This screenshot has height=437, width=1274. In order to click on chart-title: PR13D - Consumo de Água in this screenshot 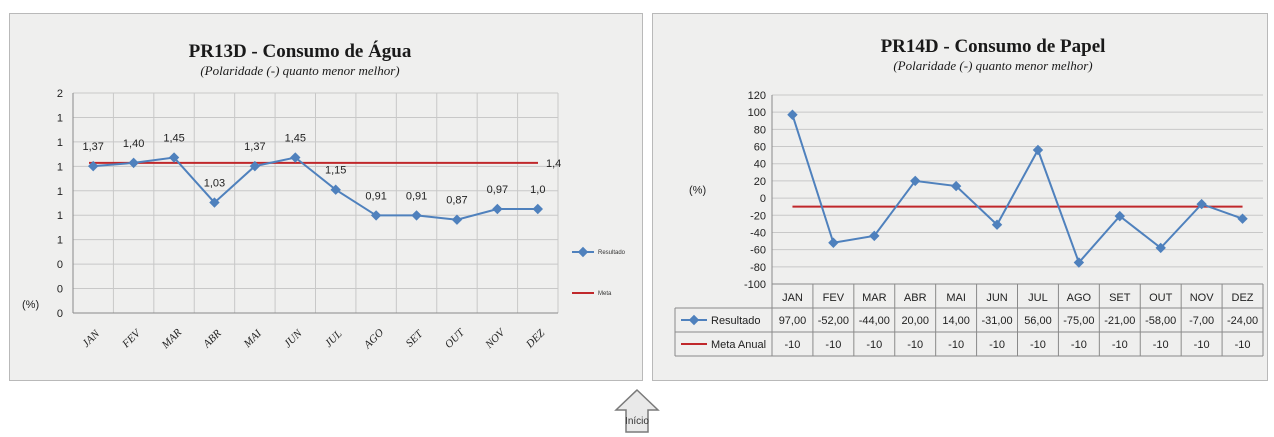, I will do `click(300, 51)`.